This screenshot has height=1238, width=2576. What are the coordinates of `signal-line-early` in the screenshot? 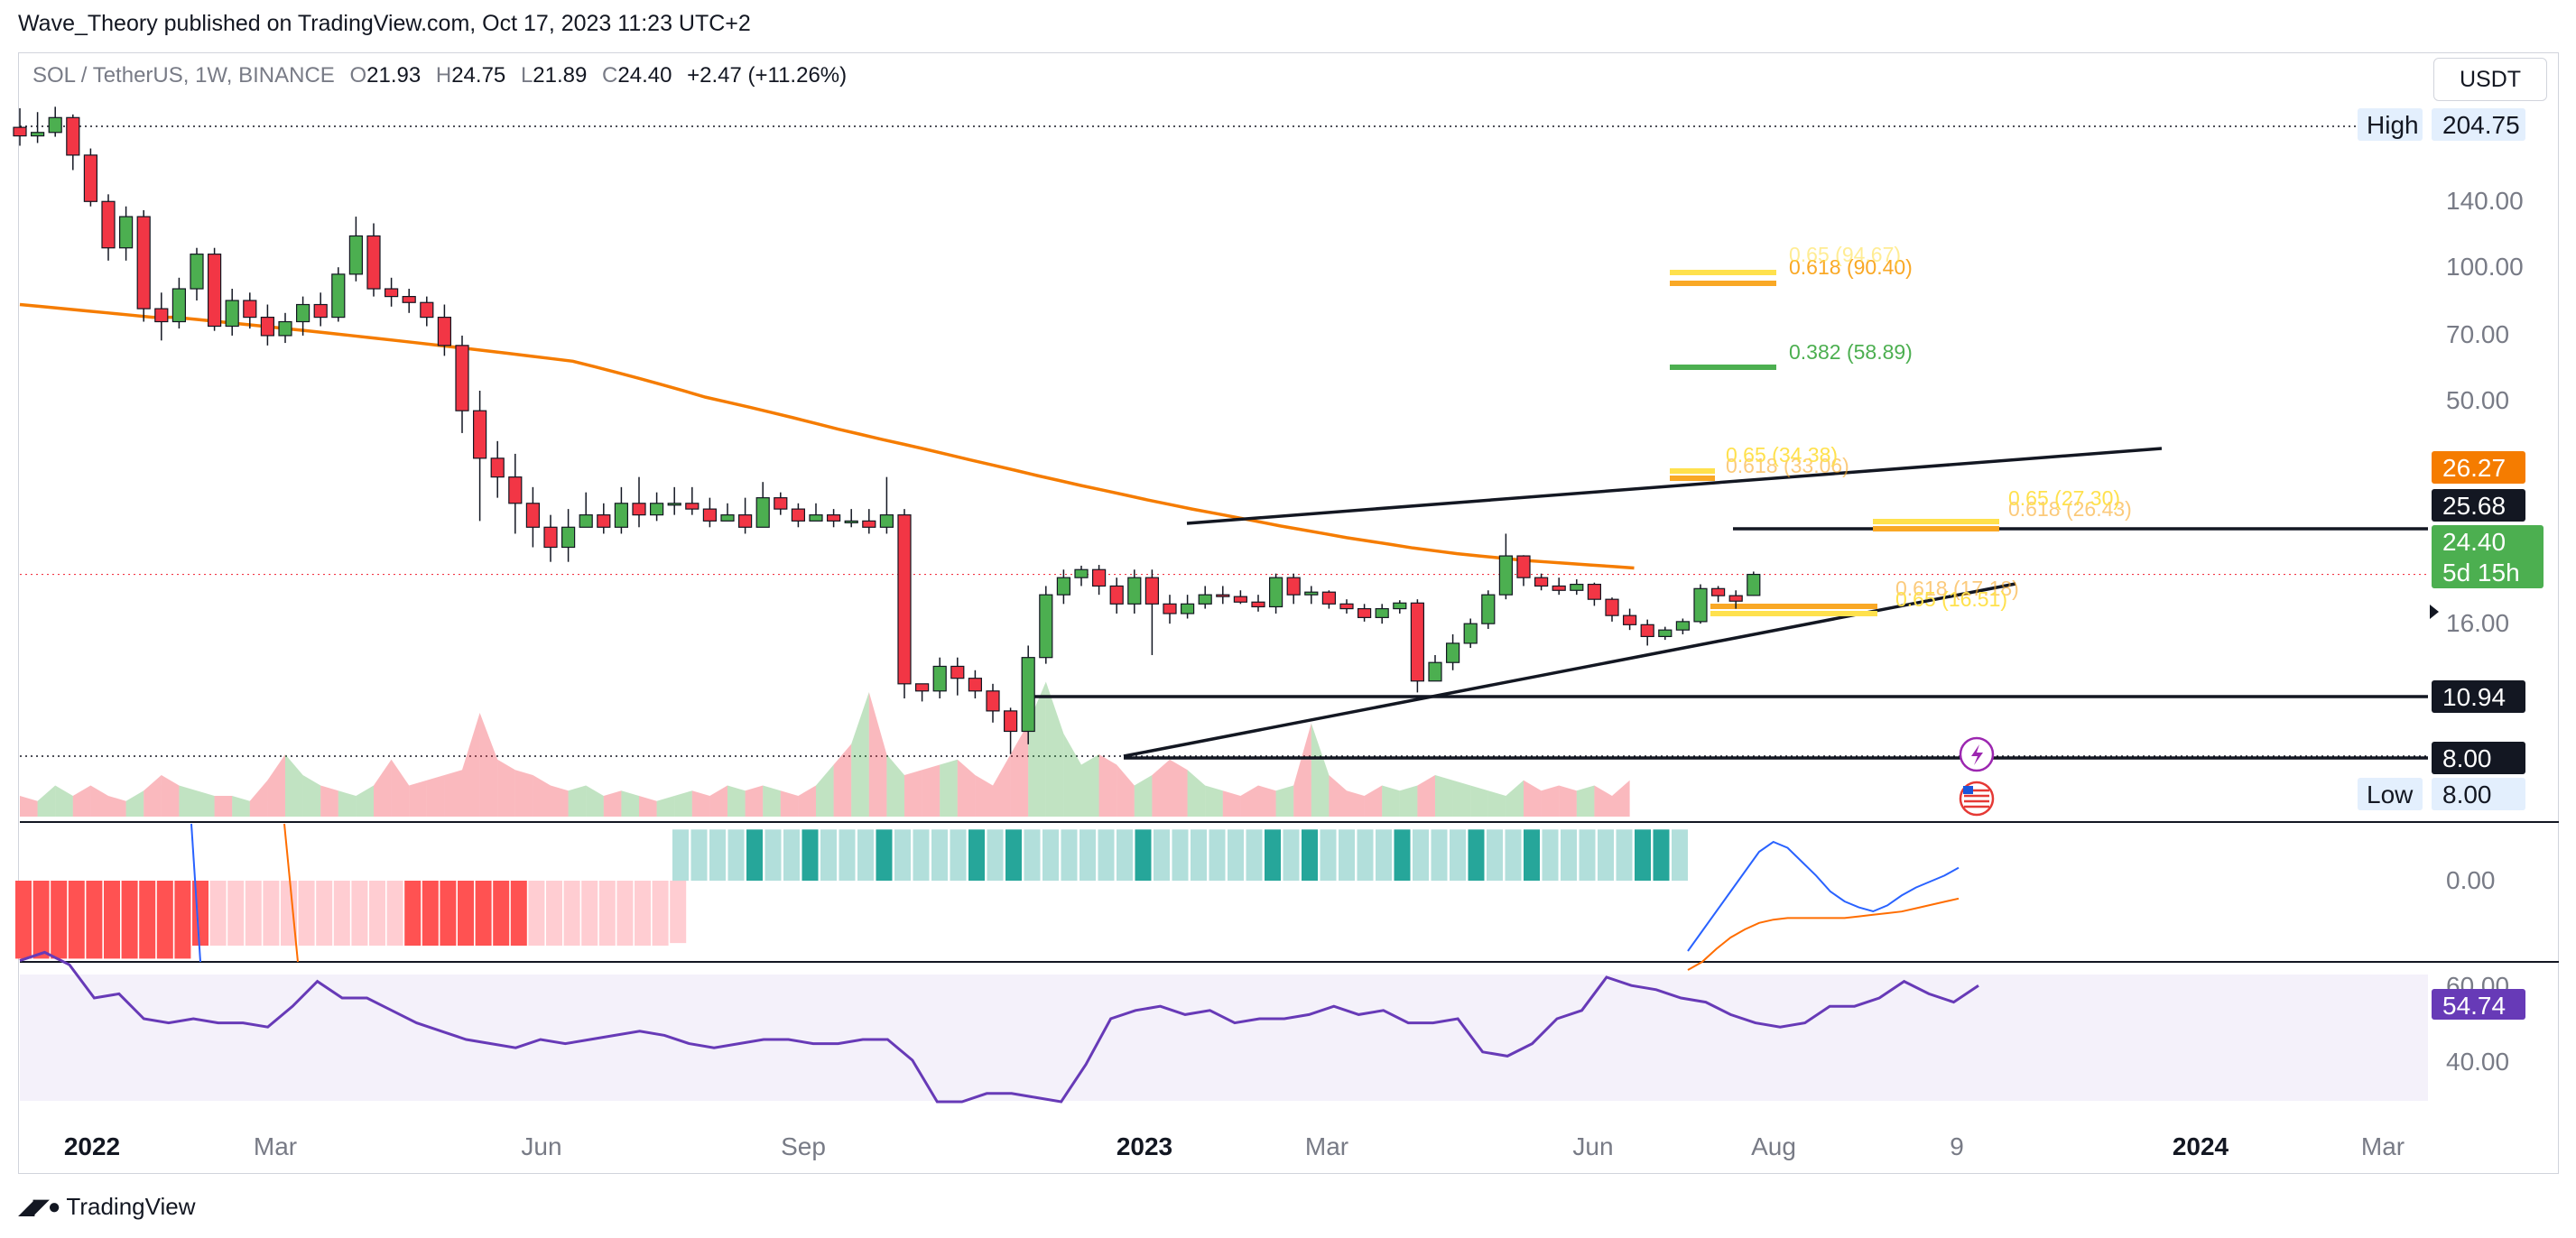 It's located at (291, 893).